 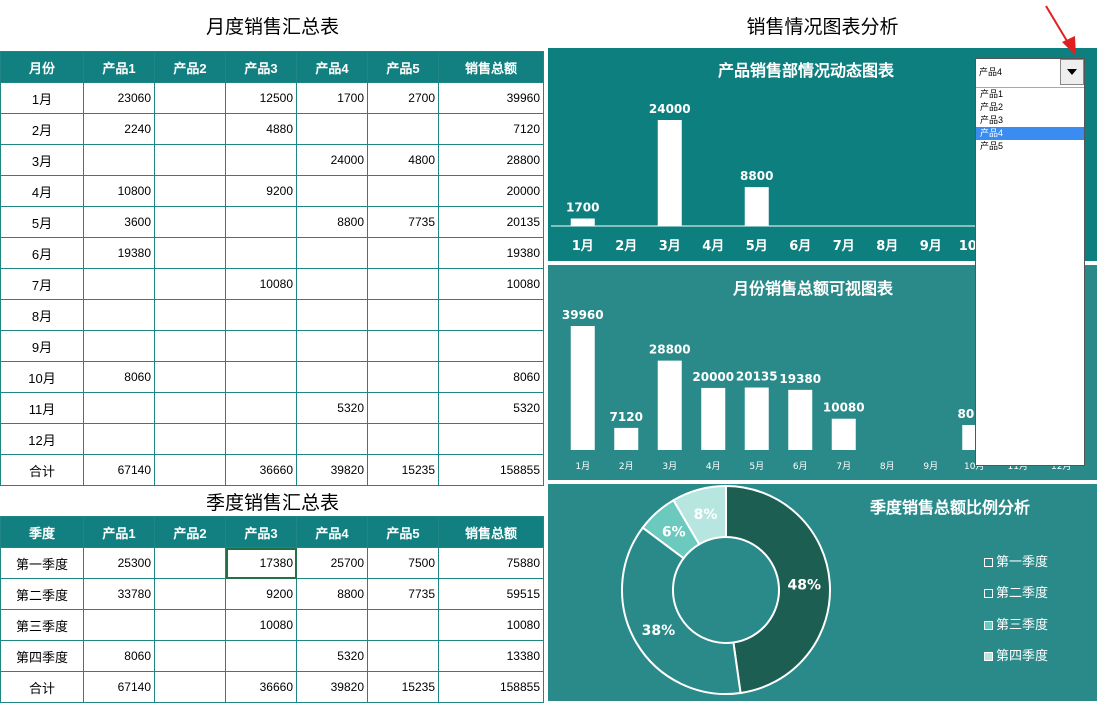 What do you see at coordinates (491, 594) in the screenshot?
I see `quarterly-cell: 59515` at bounding box center [491, 594].